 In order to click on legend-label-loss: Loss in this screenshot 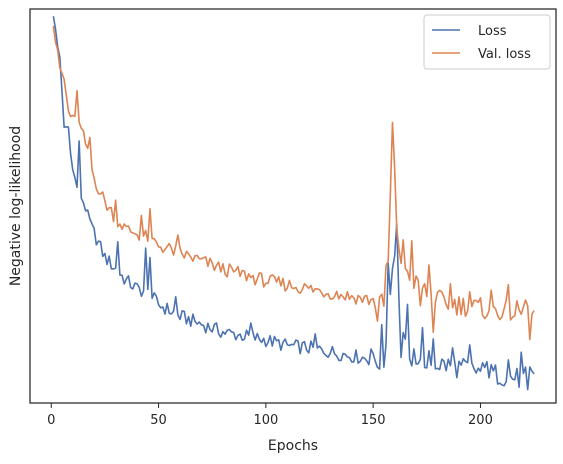, I will do `click(492, 31)`.